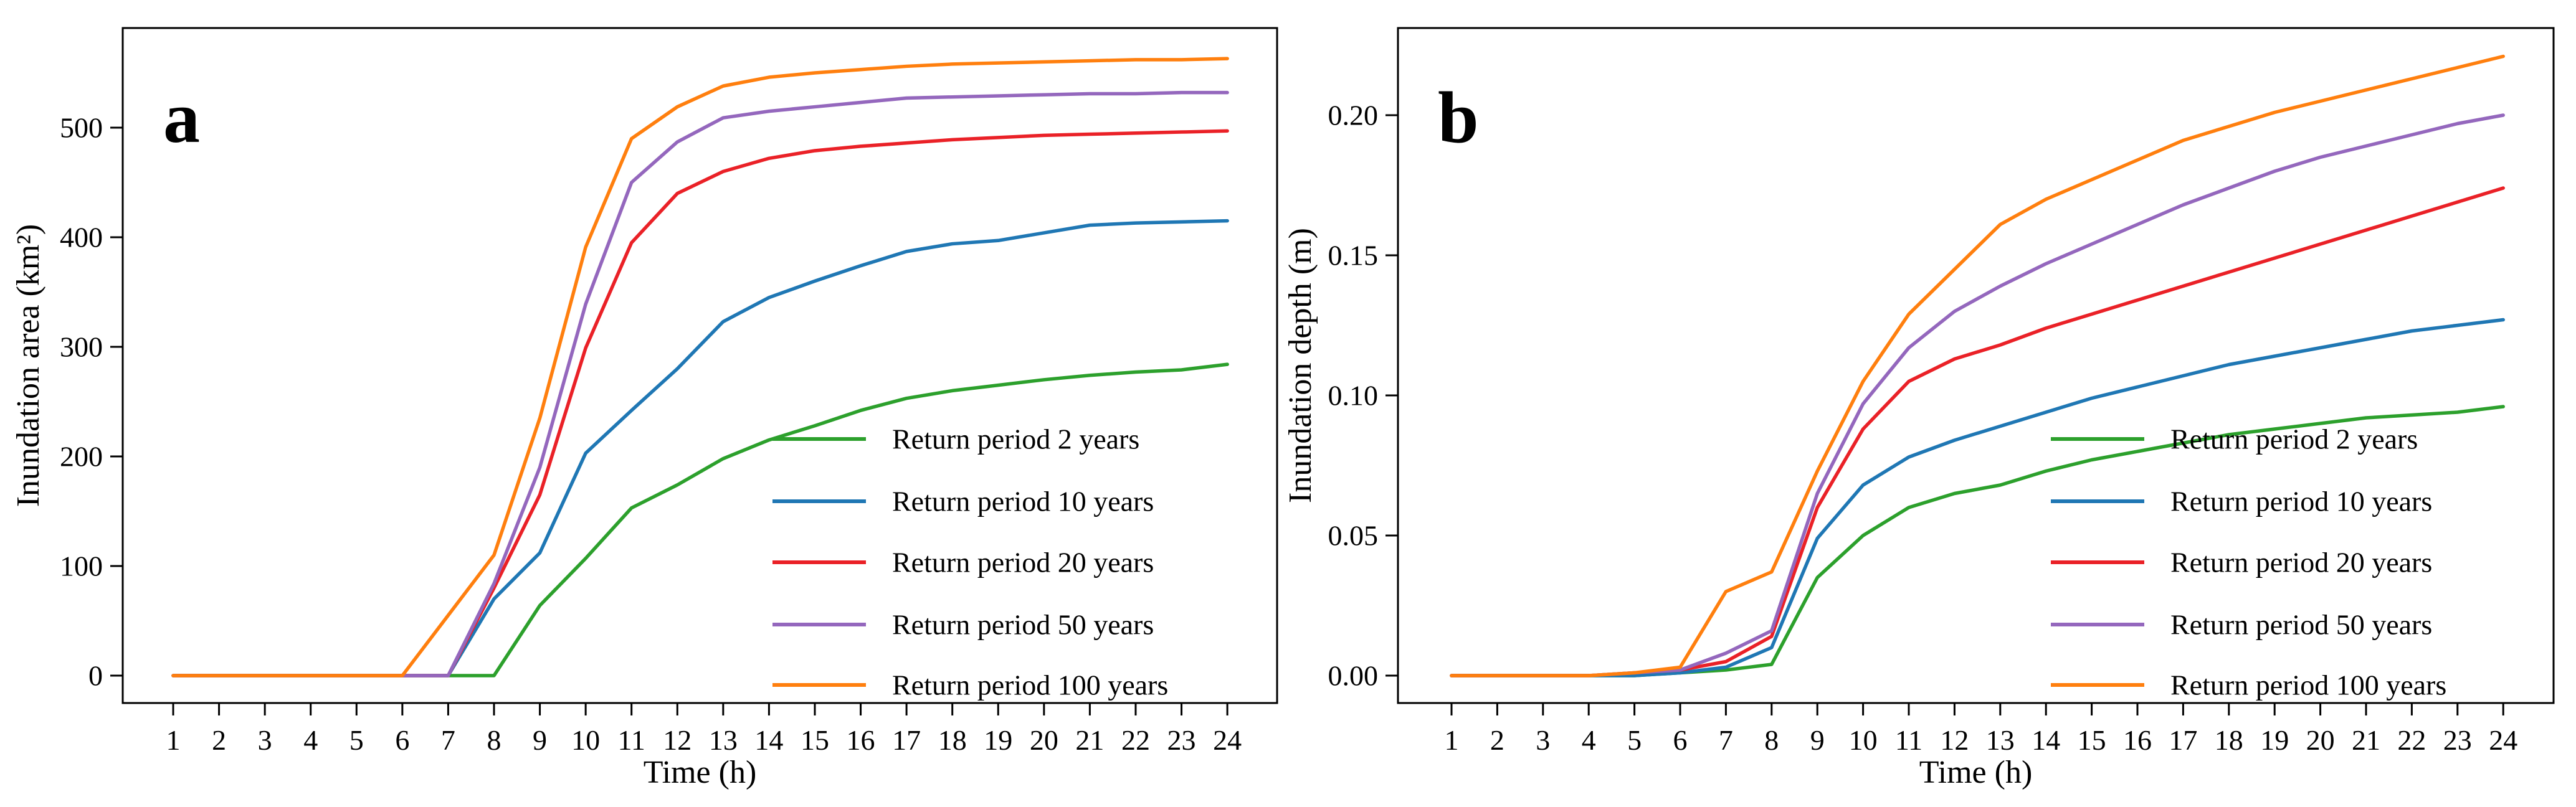  I want to click on y-tick-label: 300, so click(81, 347).